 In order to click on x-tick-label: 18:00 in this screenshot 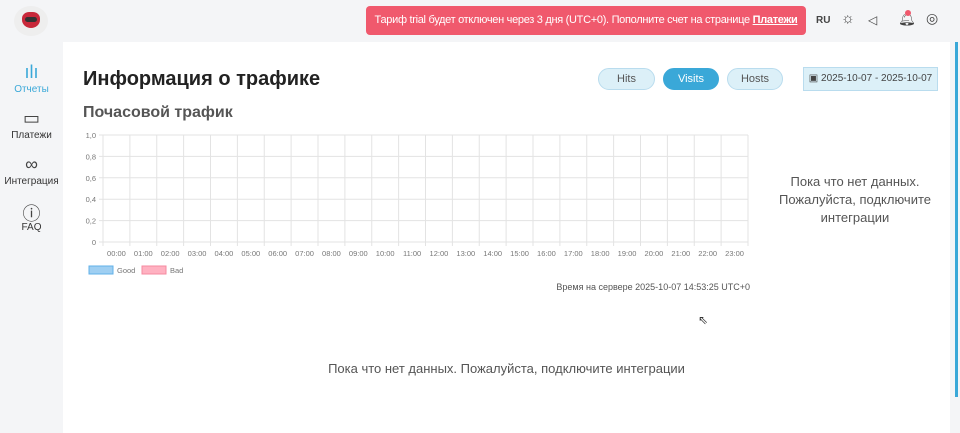, I will do `click(600, 253)`.